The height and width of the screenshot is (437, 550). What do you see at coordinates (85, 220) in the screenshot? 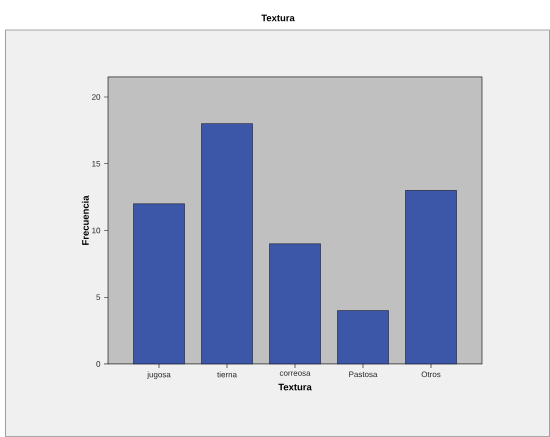
I see `y-axis-title: Frecuencia` at bounding box center [85, 220].